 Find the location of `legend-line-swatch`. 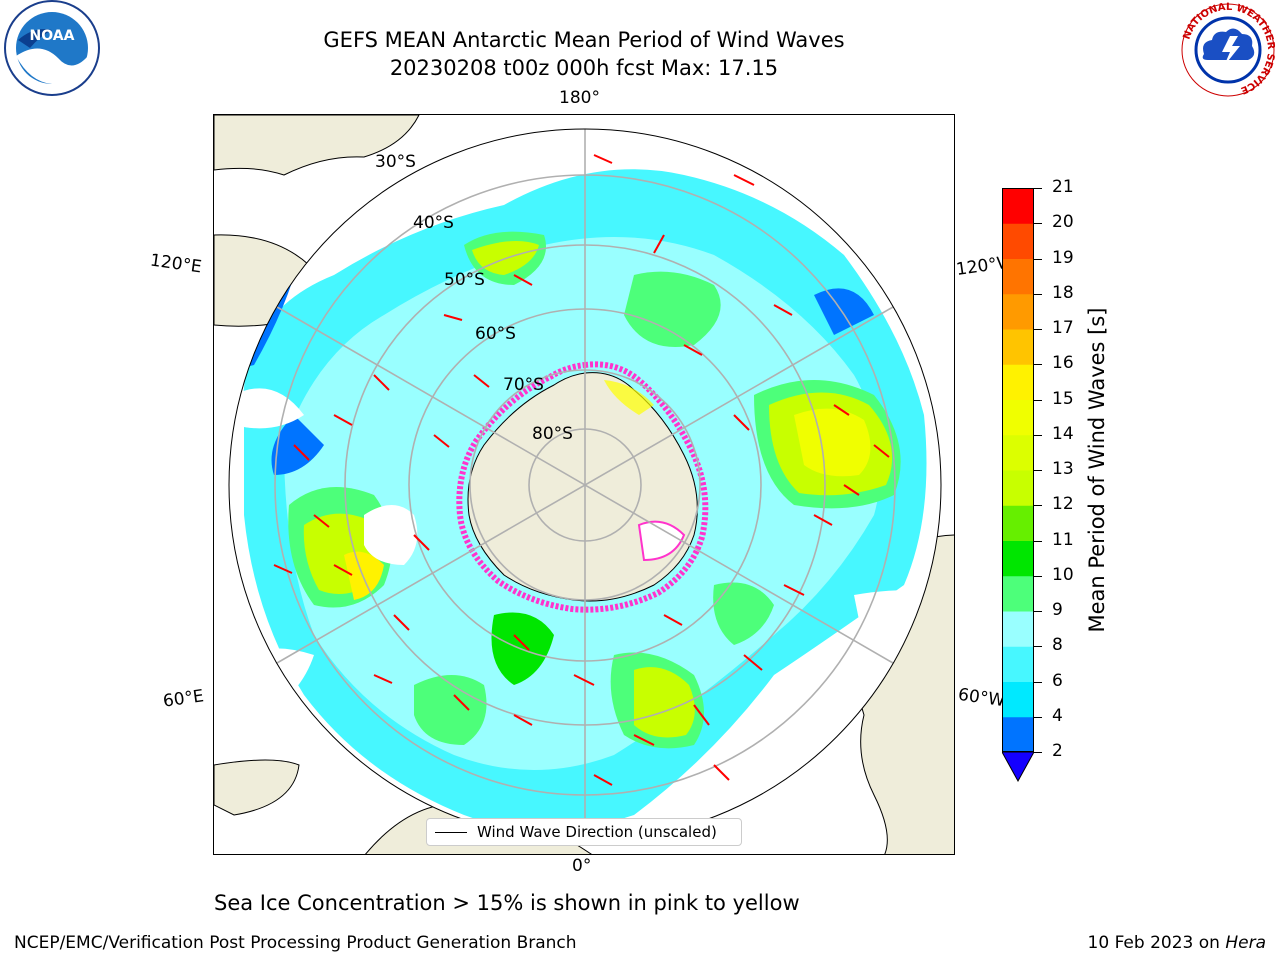

legend-line-swatch is located at coordinates (451, 832).